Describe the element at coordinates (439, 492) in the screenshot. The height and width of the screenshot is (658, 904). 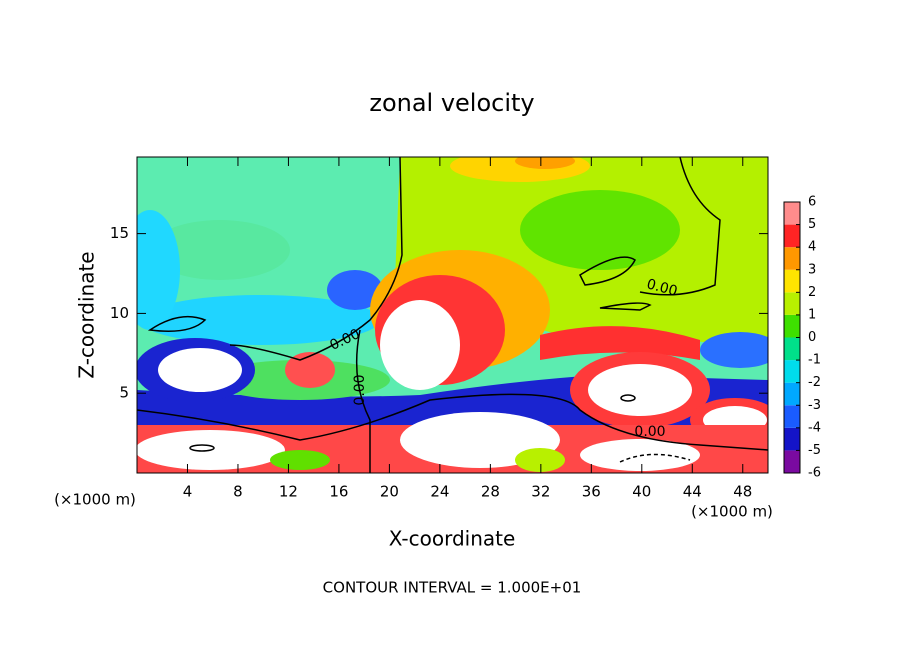
I see `x-tick-label: 24` at that location.